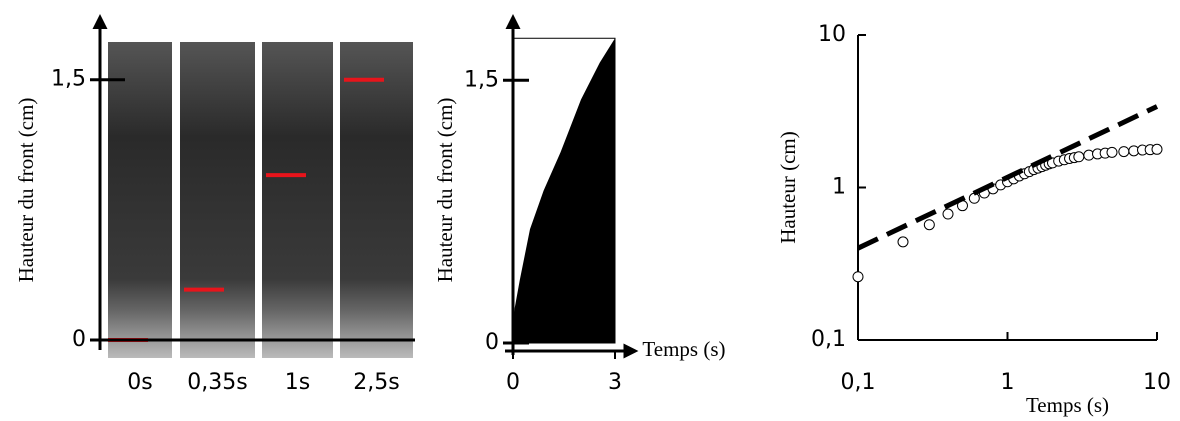  Describe the element at coordinates (828, 339) in the screenshot. I see `y-tick-label: 0,1` at that location.